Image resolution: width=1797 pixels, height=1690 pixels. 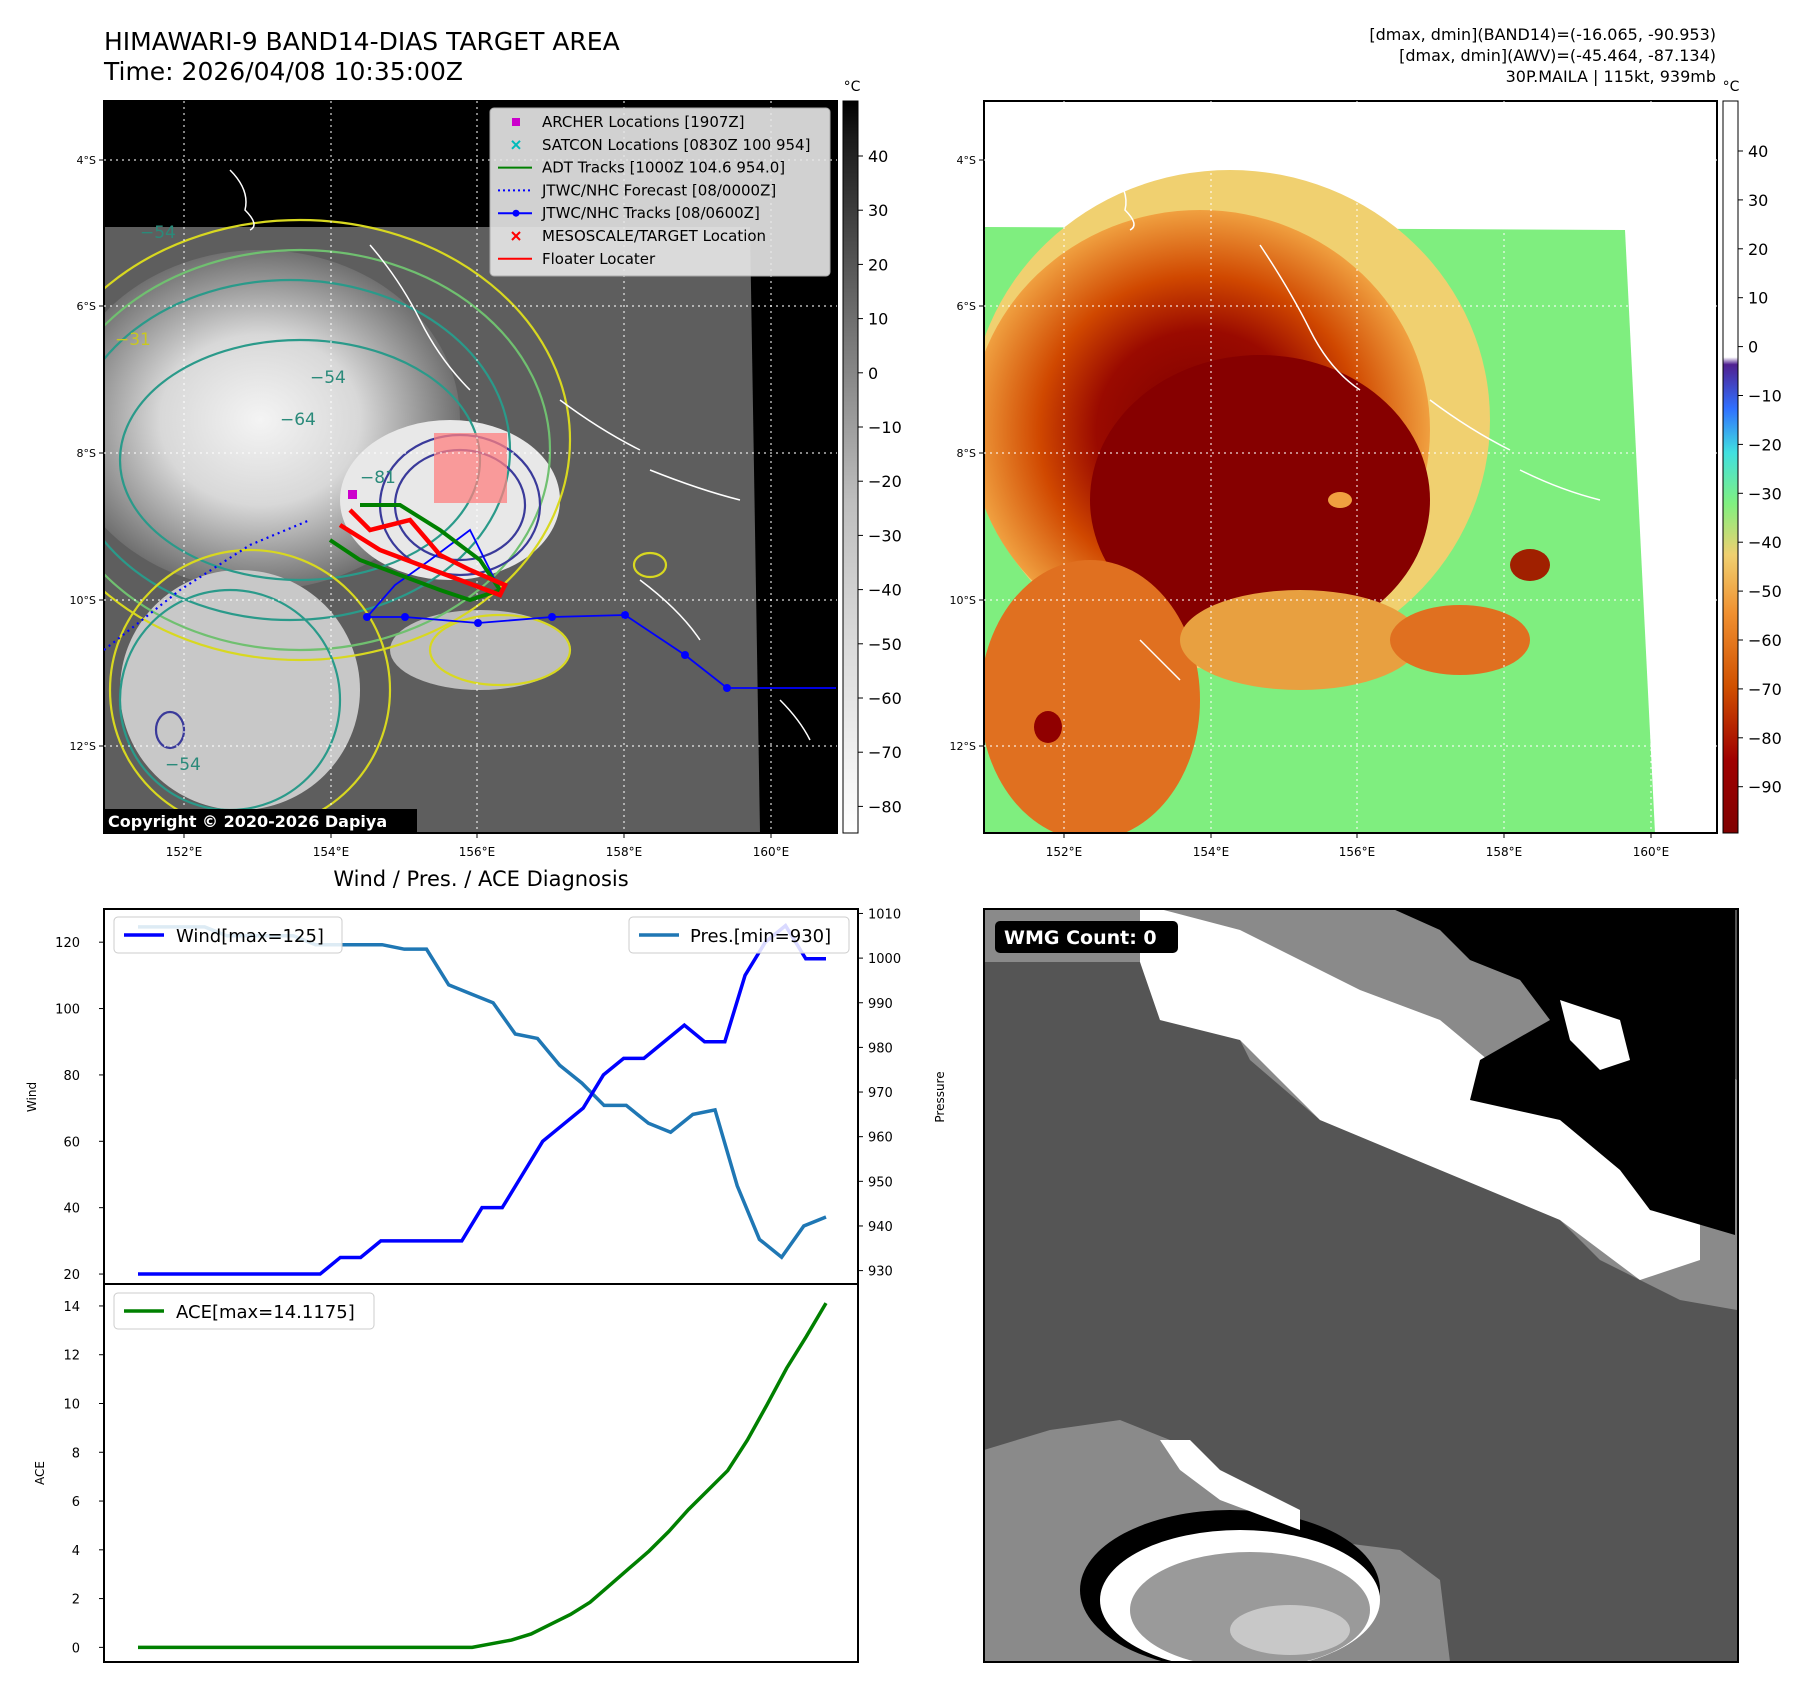 What do you see at coordinates (328, 378) in the screenshot?
I see `contour-label-0: −54` at bounding box center [328, 378].